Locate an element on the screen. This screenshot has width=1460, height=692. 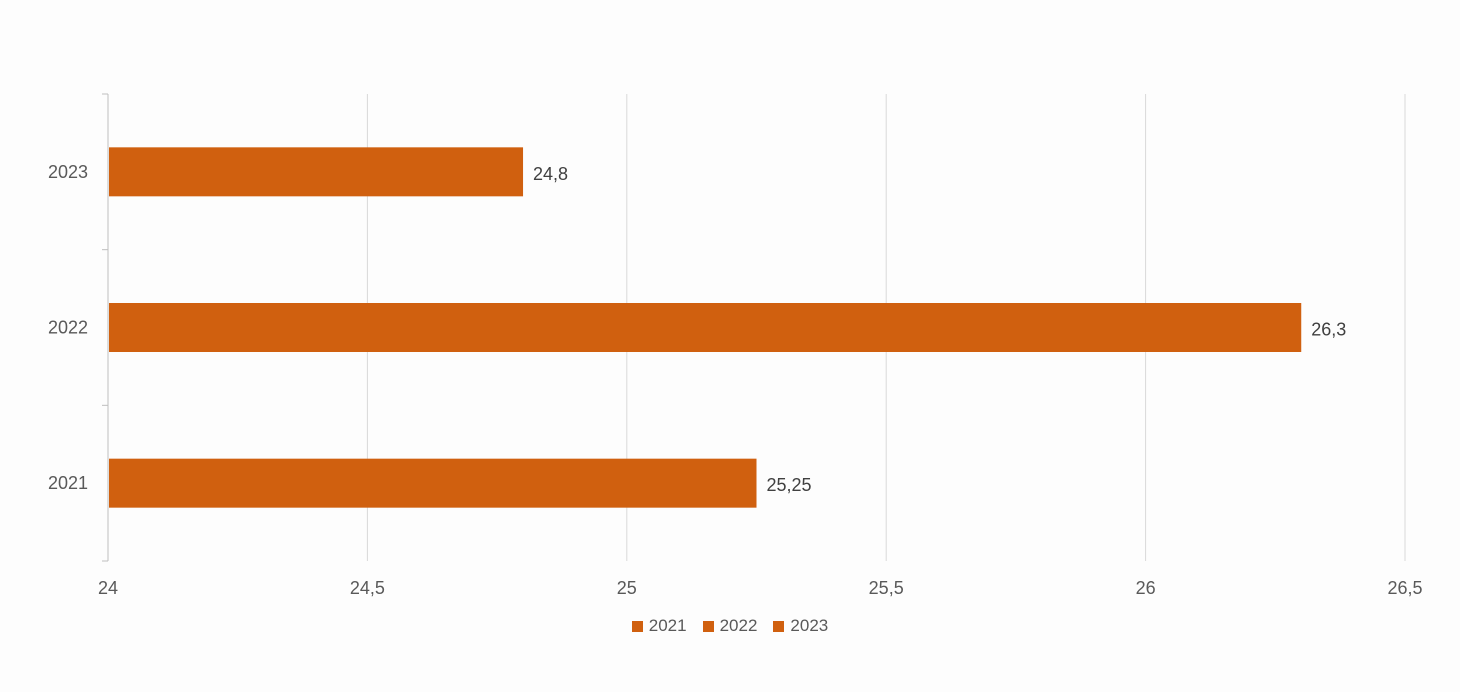
legend-item-2022: 2022 is located at coordinates (730, 626).